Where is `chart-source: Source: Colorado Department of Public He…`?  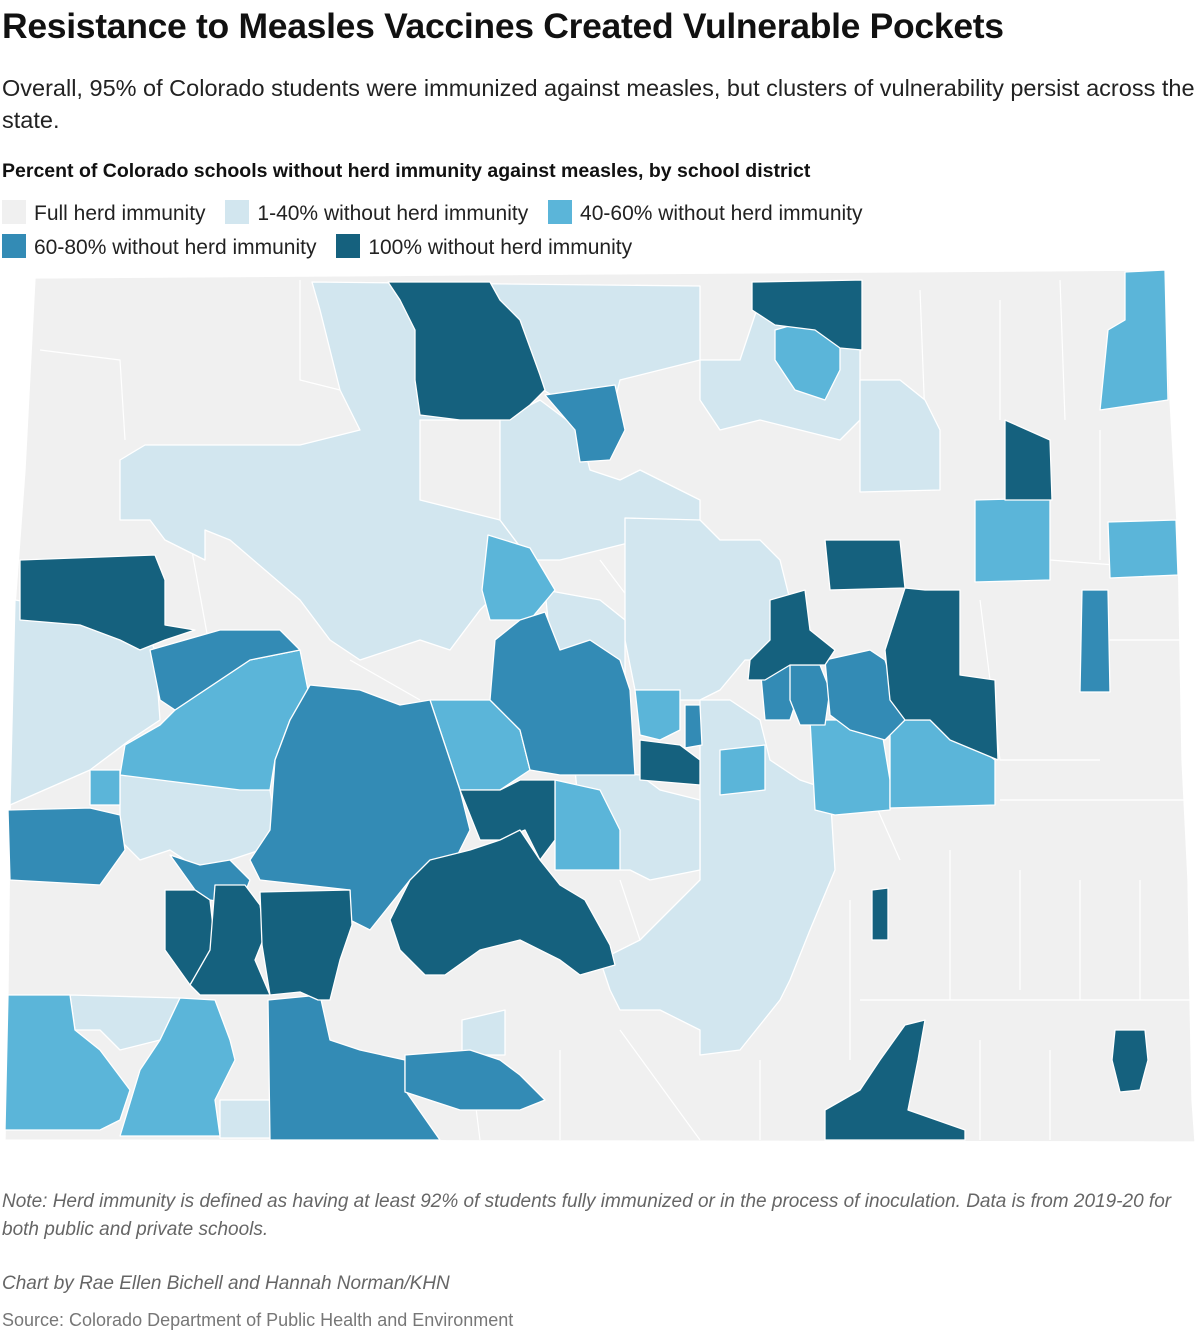
chart-source: Source: Colorado Department of Public He… is located at coordinates (258, 1320).